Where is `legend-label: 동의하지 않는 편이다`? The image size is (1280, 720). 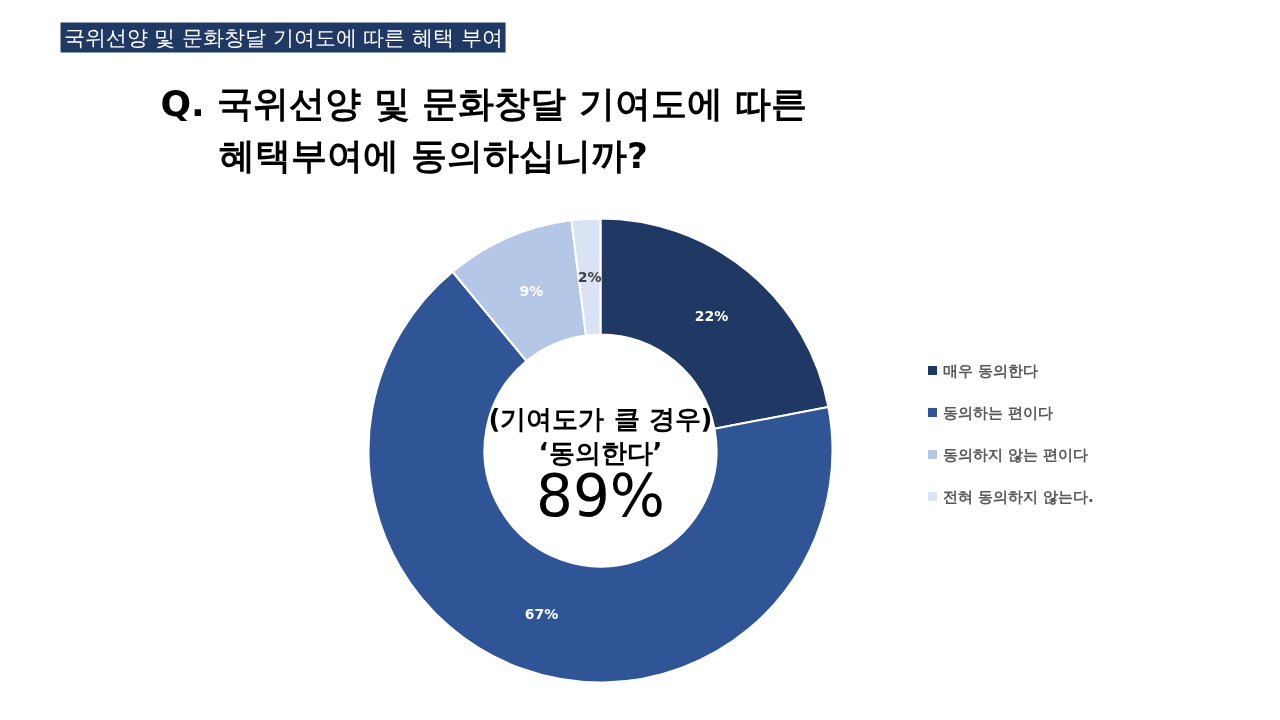 legend-label: 동의하지 않는 편이다 is located at coordinates (1015, 454).